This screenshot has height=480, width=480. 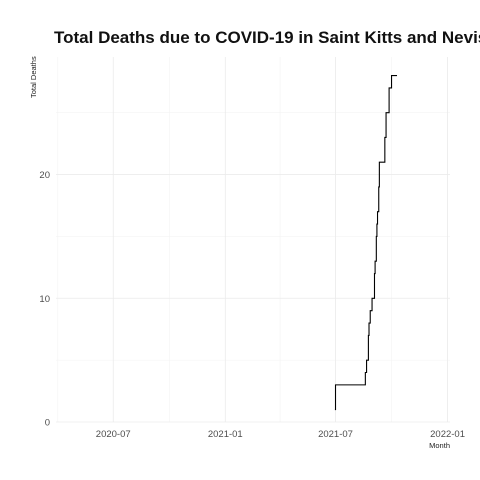 I want to click on y-tick-labels: 0 10 20, so click(x=44, y=299).